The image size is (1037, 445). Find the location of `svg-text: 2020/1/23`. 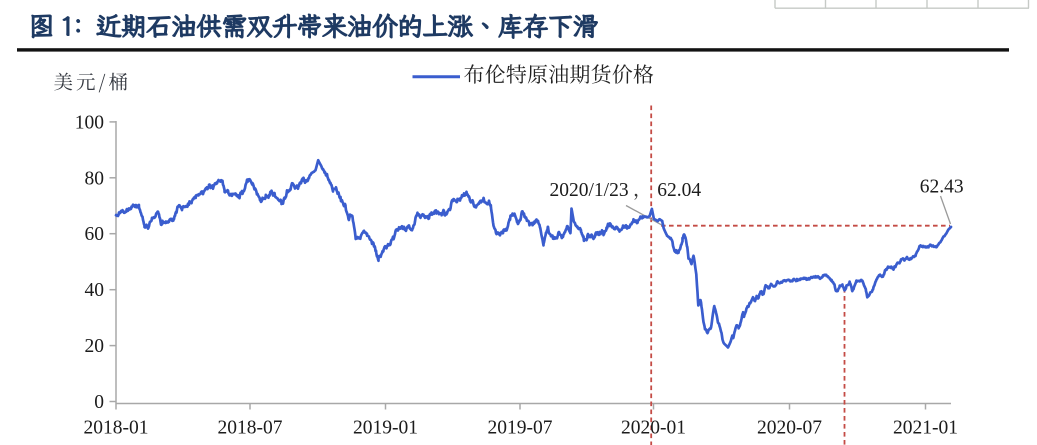

svg-text: 2020/1/23 is located at coordinates (589, 190).